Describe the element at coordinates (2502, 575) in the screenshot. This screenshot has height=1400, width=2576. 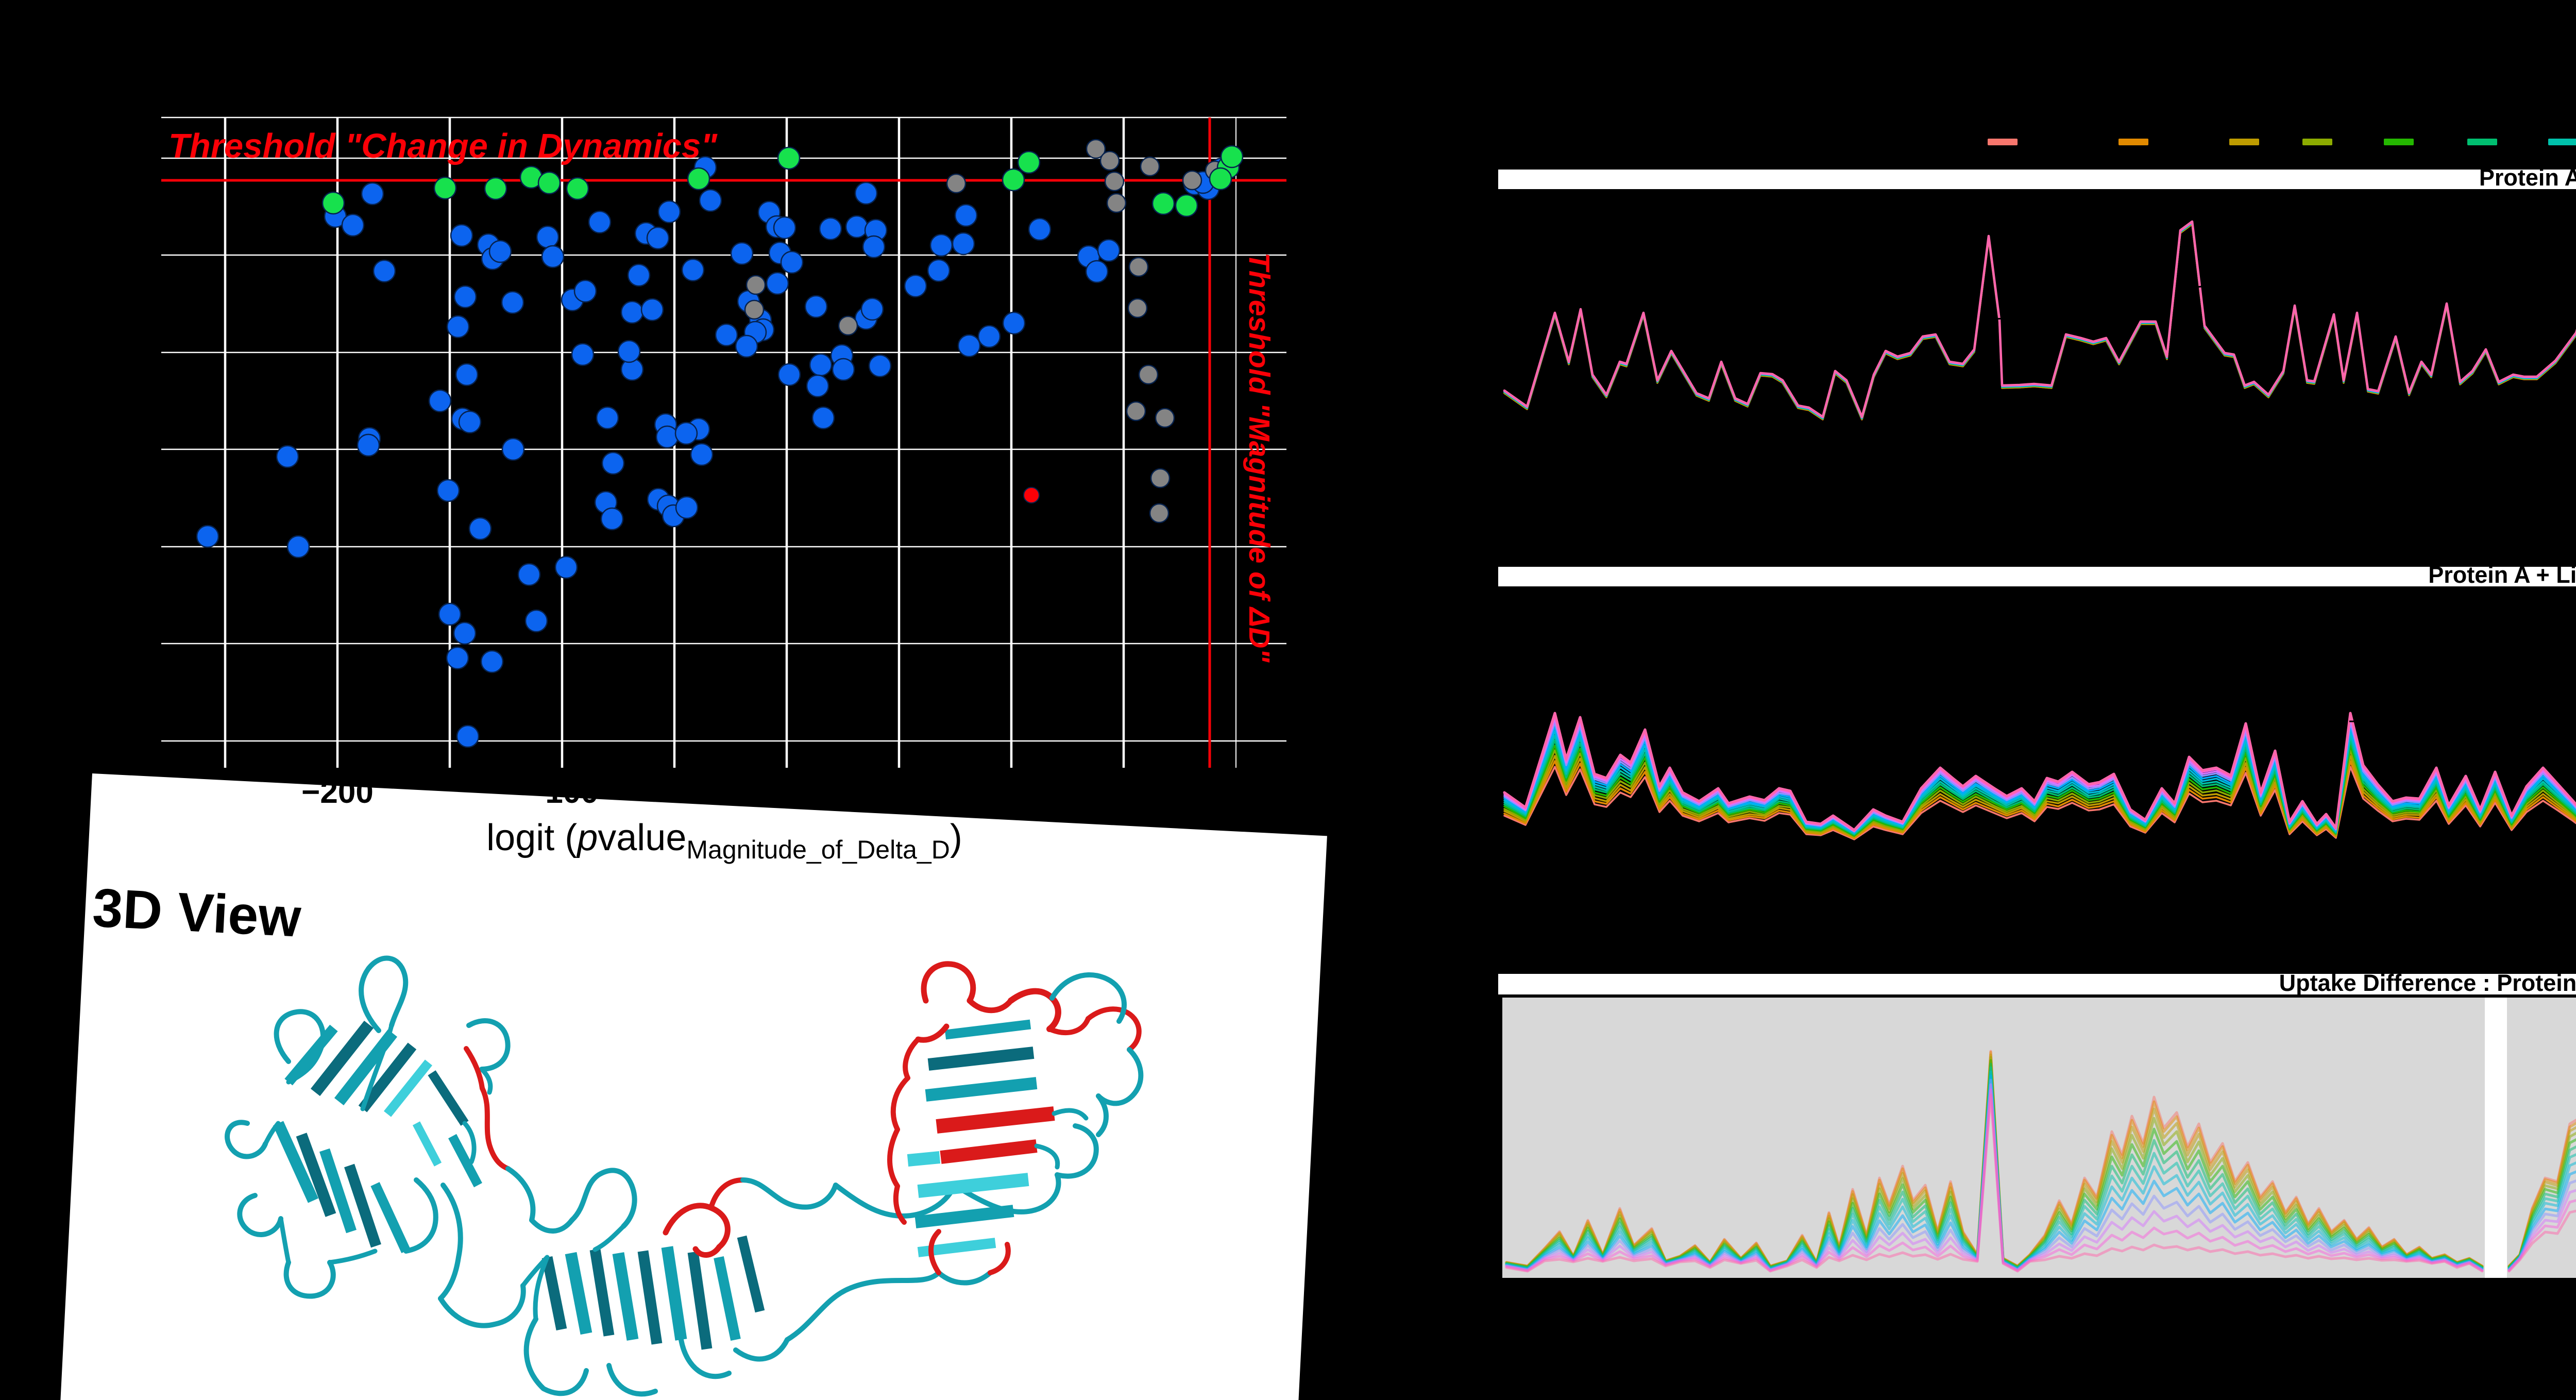
I see `svg-text: Protein A + Ligand` at that location.